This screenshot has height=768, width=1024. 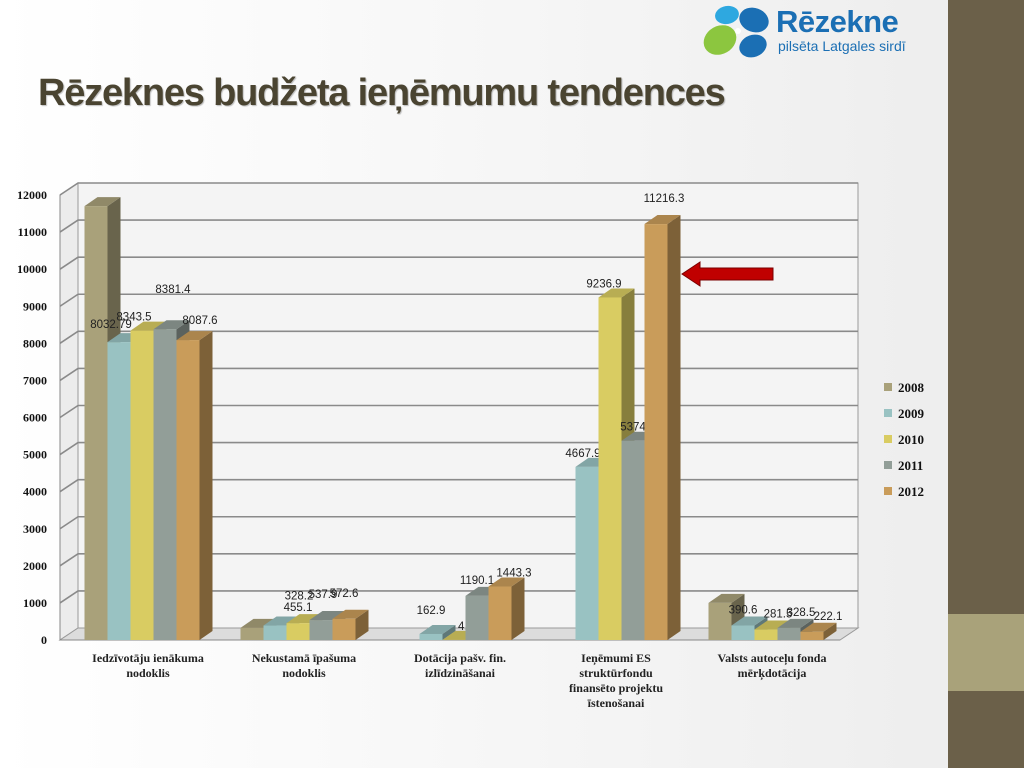 What do you see at coordinates (35, 306) in the screenshot?
I see `y-tick-label: 9000` at bounding box center [35, 306].